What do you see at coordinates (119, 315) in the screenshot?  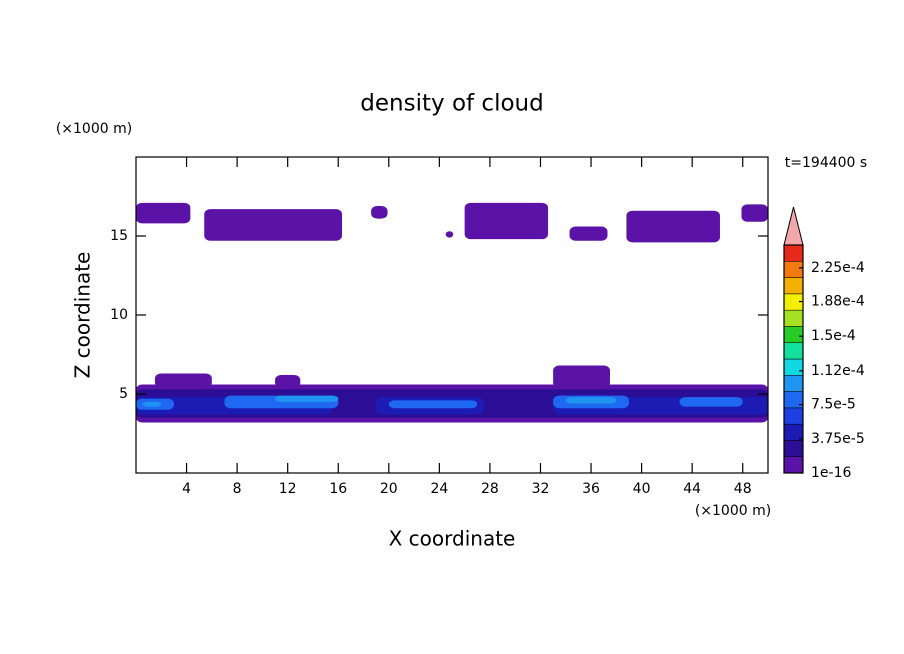 I see `y-tick-label: 10` at bounding box center [119, 315].